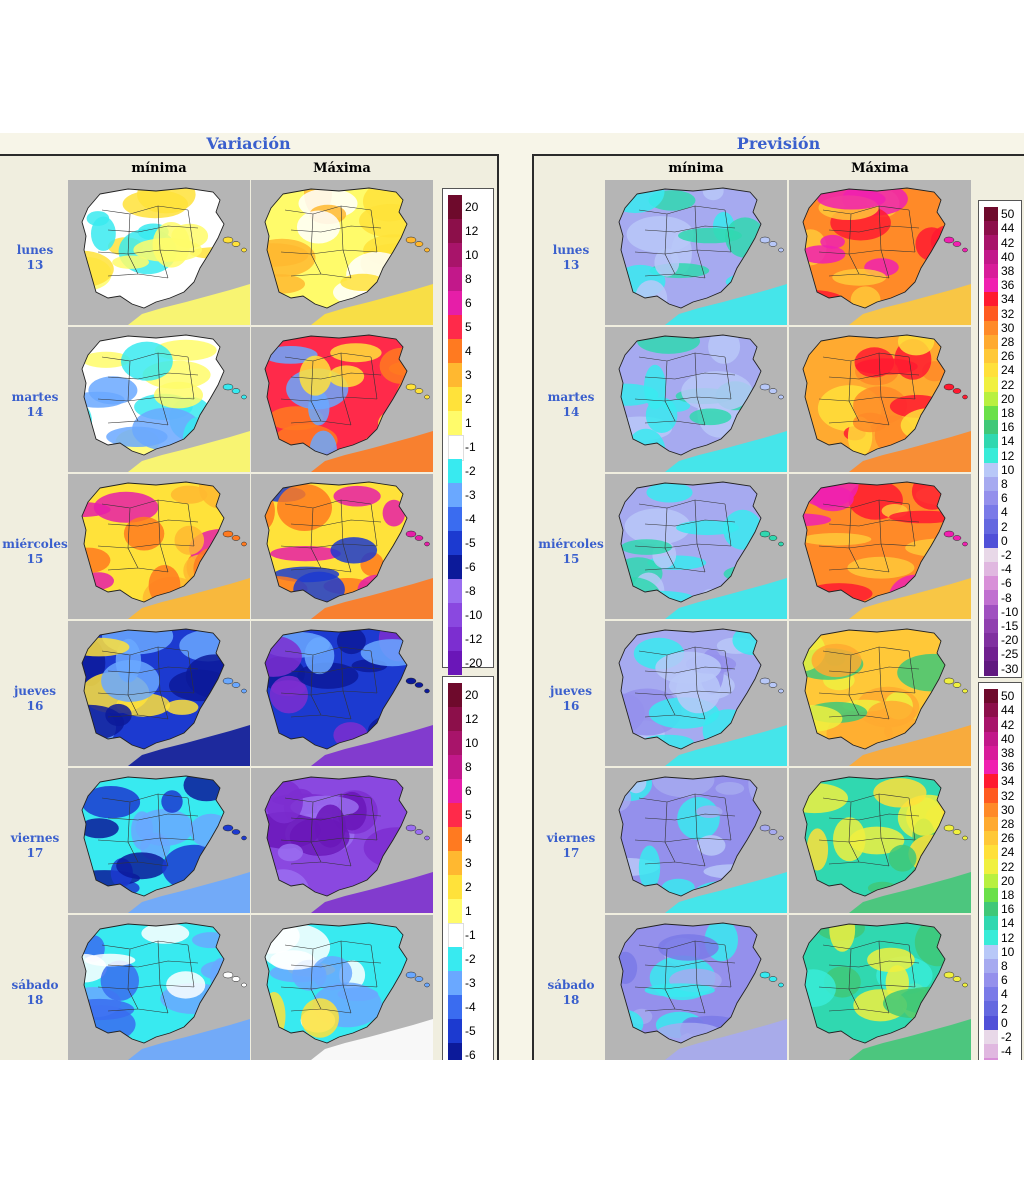 This screenshot has height=1198, width=1024. Describe the element at coordinates (342, 399) in the screenshot. I see `variation-max-map` at that location.